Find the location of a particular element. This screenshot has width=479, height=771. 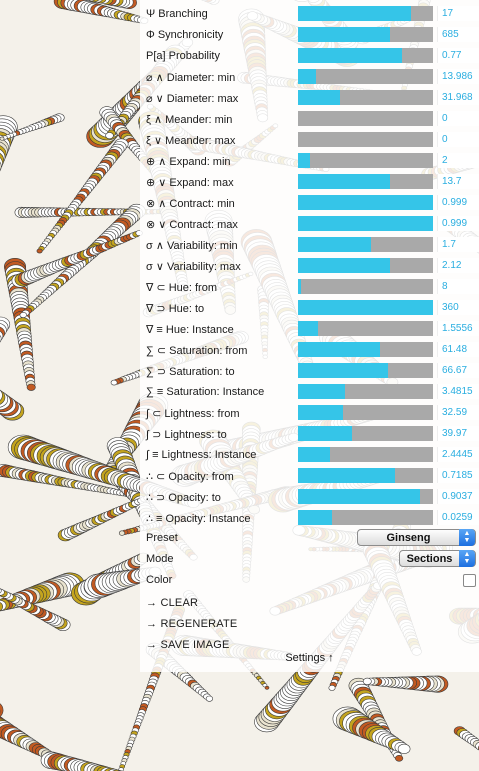

slider-row: ∑ ⊂ Saturation: from 61.48 is located at coordinates (309, 350).